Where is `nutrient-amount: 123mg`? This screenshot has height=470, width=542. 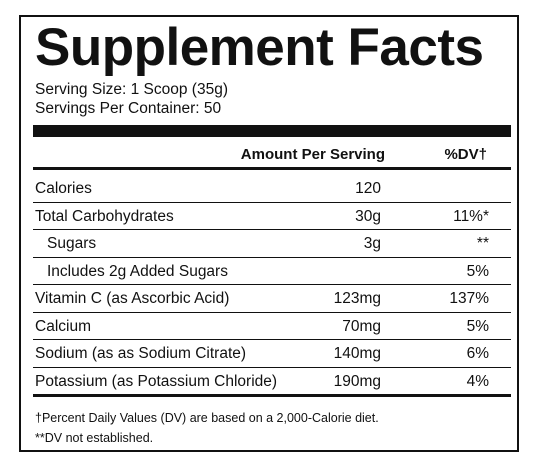
nutrient-amount: 123mg is located at coordinates (357, 298).